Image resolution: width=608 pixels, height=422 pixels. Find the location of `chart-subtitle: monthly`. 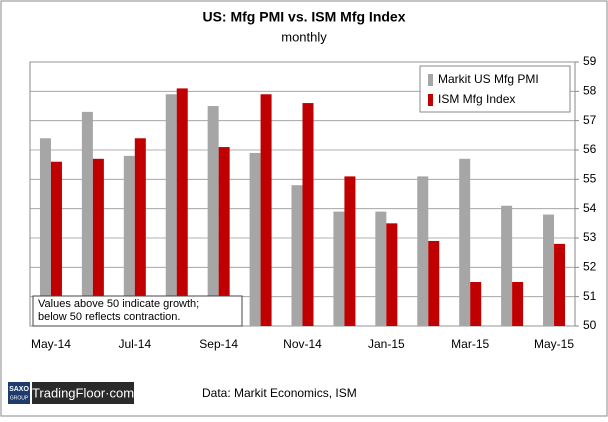

chart-subtitle: monthly is located at coordinates (304, 36).